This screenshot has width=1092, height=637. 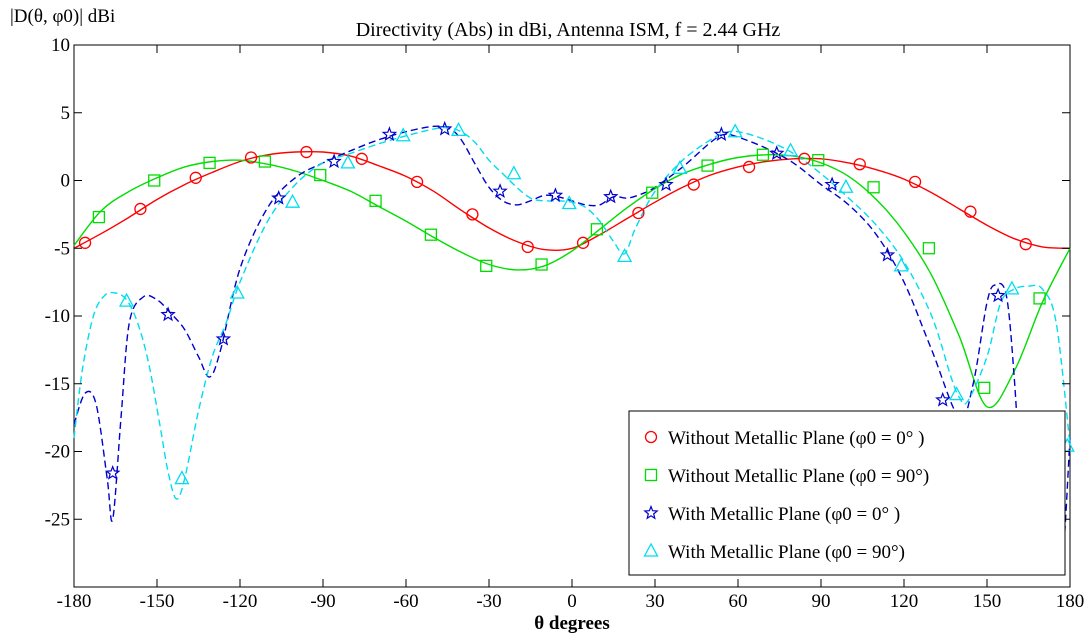 I want to click on y-tick-label: 10, so click(x=60, y=45).